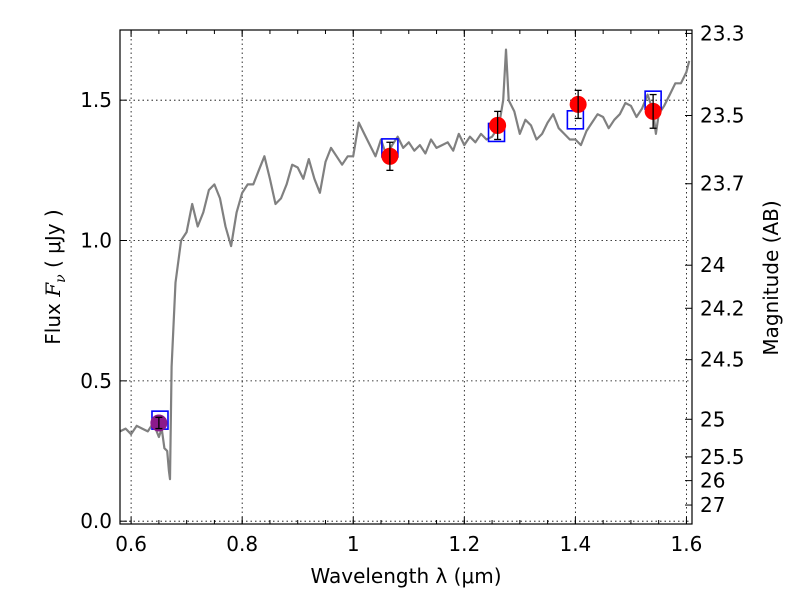  I want to click on y-axis-label-prefix: Flux, so click(53, 321).